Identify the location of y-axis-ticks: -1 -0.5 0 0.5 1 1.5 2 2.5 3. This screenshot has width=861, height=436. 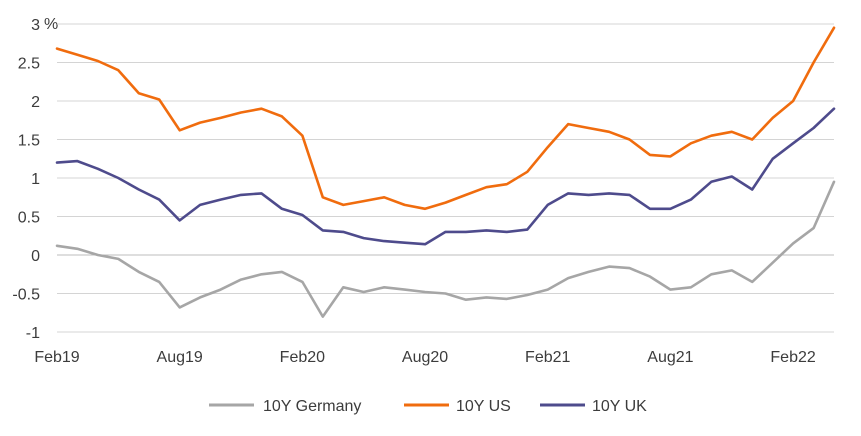
(26, 179).